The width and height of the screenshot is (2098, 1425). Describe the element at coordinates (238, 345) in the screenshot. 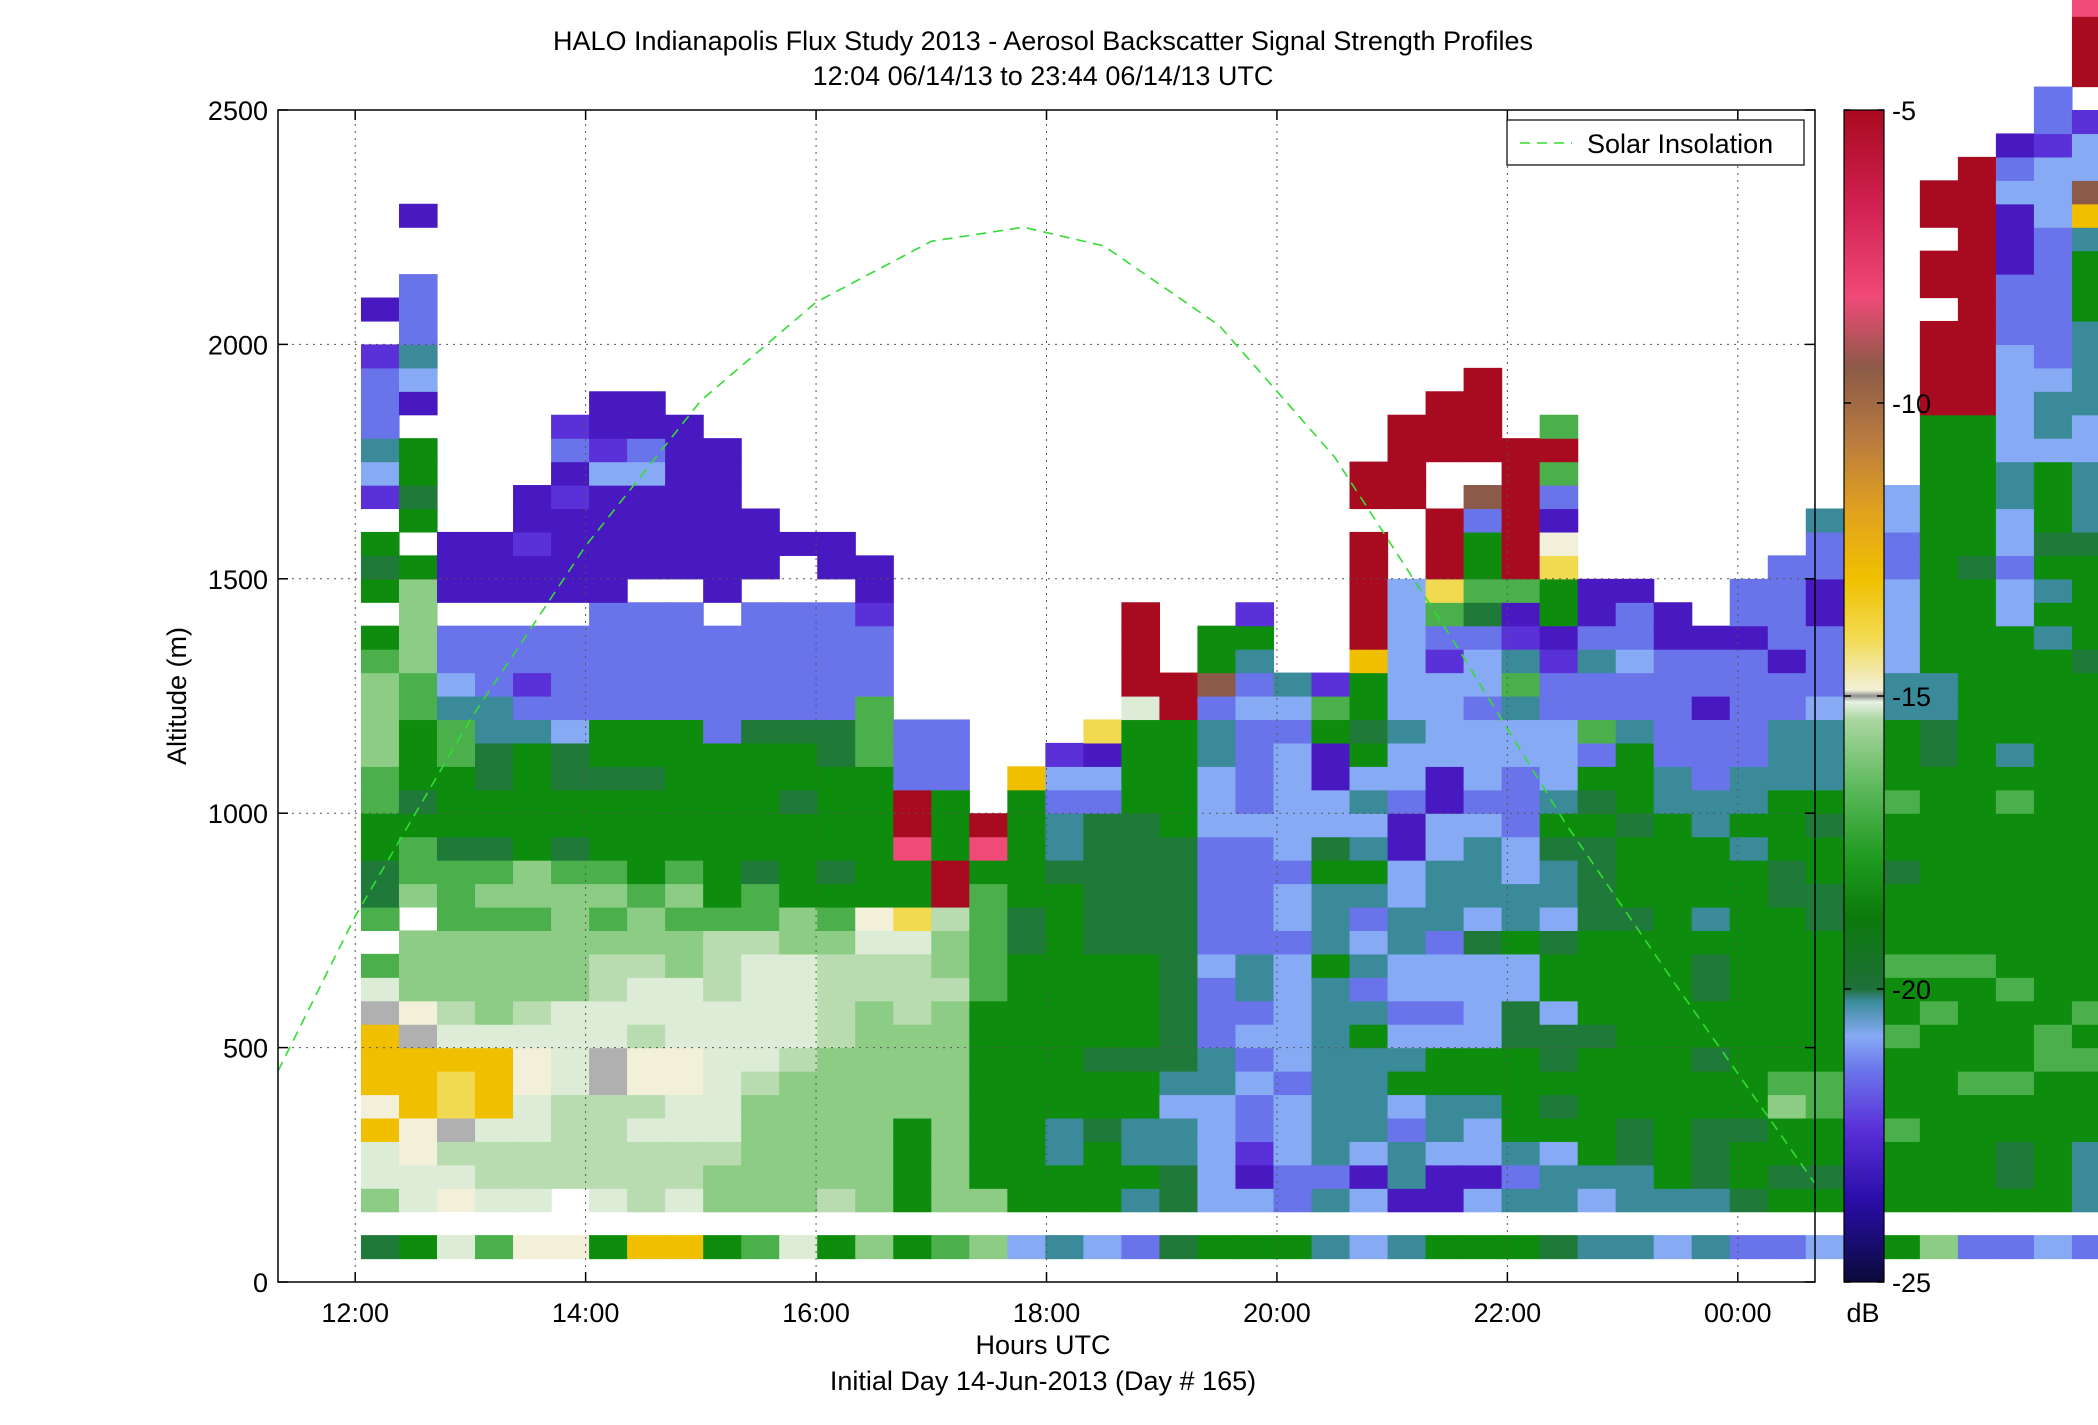

I see `y-tick-label: 2000` at that location.